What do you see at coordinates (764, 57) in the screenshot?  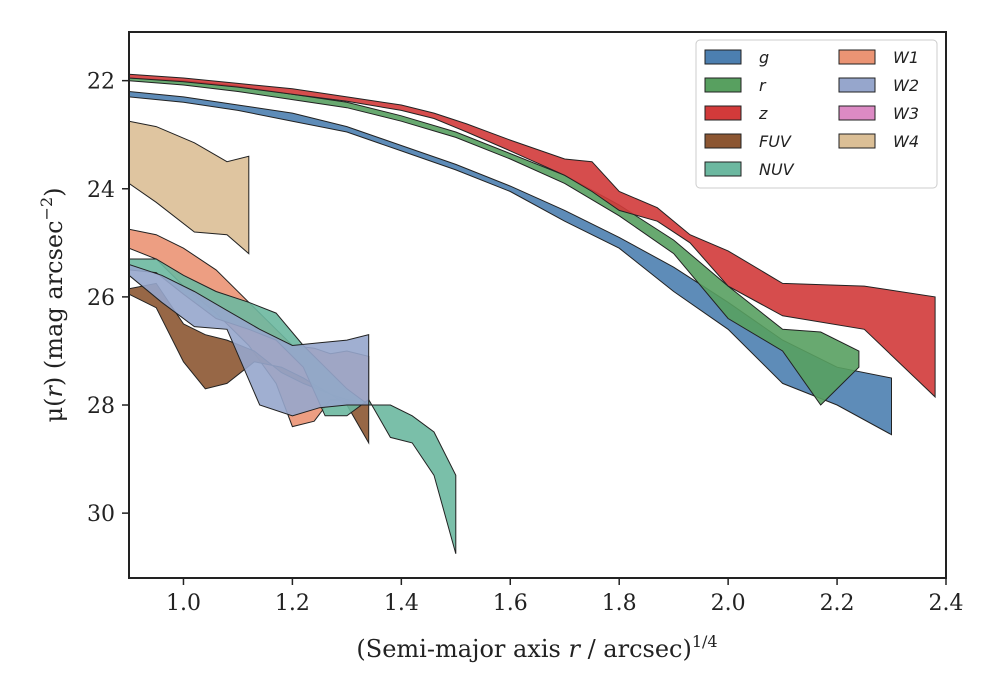 I see `legend-label-g: g` at bounding box center [764, 57].